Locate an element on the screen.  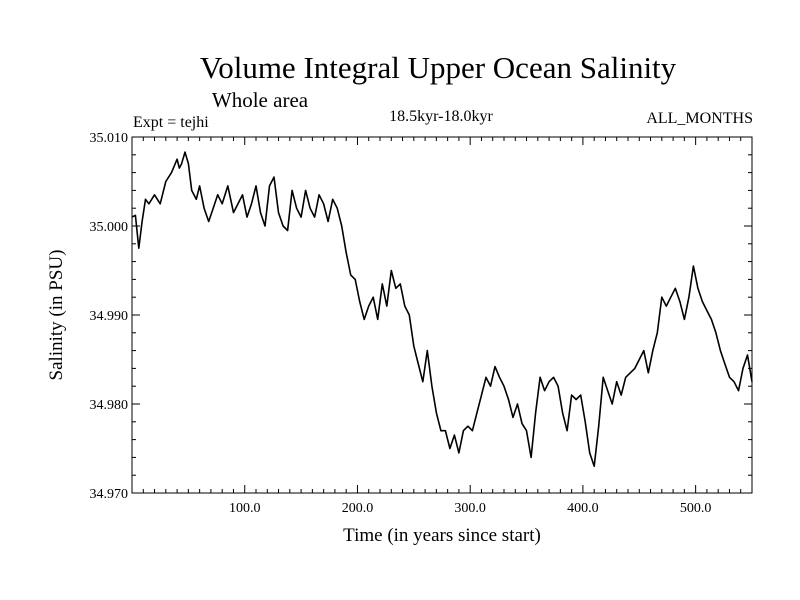
x-tick-label: 400.0 is located at coordinates (583, 508).